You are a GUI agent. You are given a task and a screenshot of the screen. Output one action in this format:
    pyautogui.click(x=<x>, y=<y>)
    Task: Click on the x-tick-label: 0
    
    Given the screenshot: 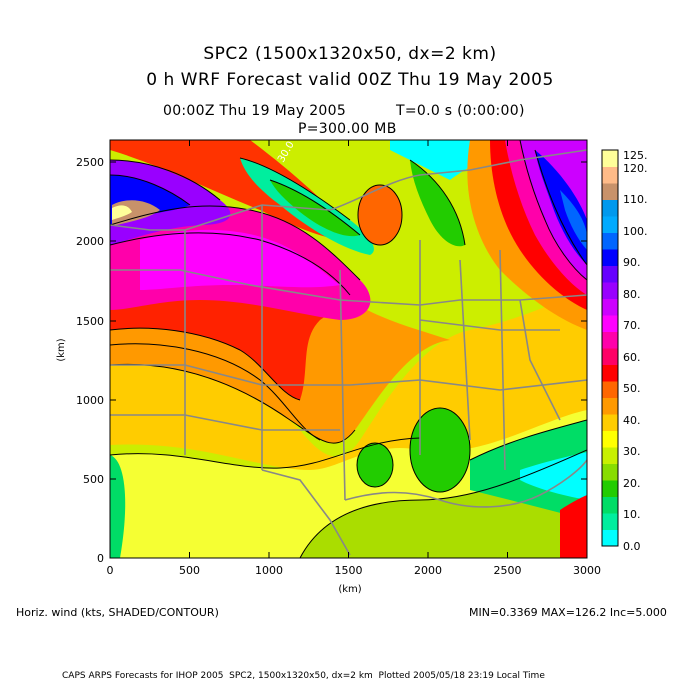 What is the action you would take?
    pyautogui.click(x=110, y=570)
    